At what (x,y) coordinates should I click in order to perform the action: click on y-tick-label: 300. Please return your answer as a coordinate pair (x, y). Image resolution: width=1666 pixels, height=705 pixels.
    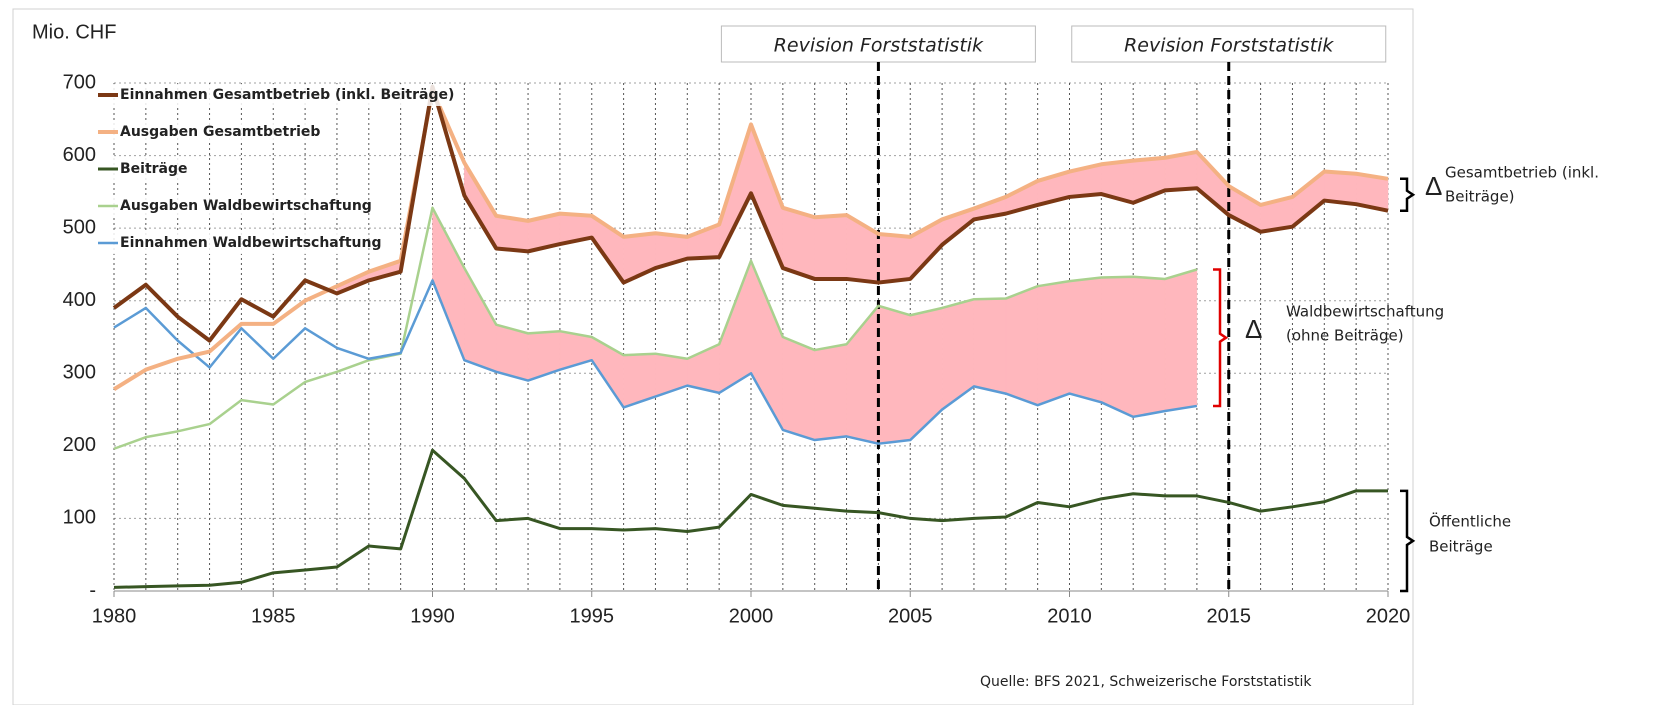
    Looking at the image, I should click on (79, 373).